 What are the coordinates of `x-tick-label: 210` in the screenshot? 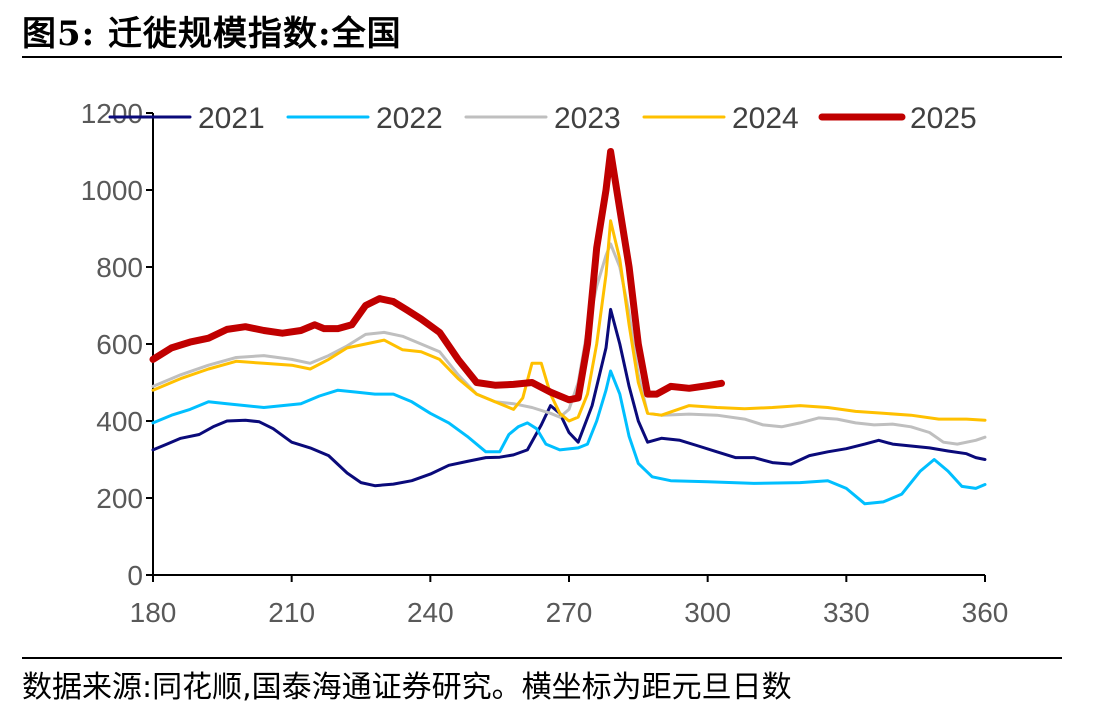 It's located at (291, 612).